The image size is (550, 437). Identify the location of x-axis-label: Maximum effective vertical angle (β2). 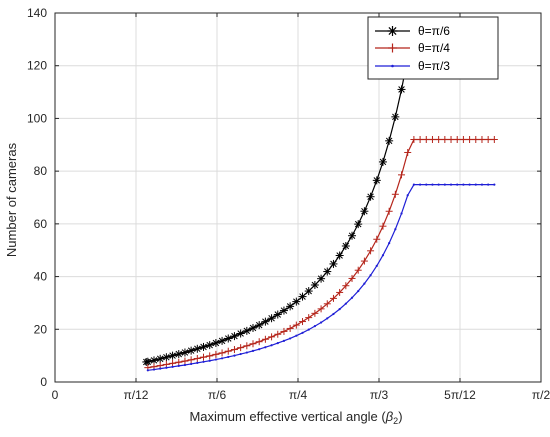
(295, 417).